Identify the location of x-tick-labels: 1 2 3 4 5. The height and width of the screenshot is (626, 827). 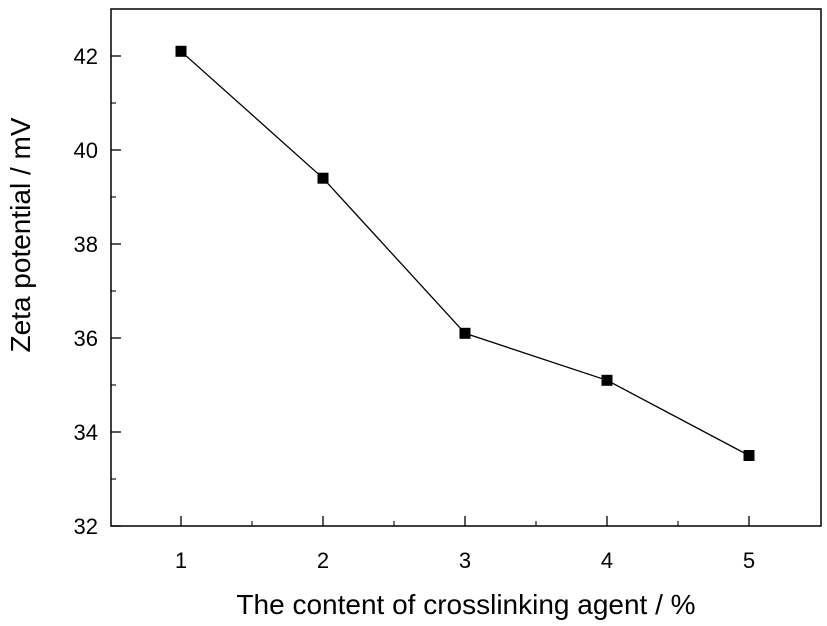
(465, 560).